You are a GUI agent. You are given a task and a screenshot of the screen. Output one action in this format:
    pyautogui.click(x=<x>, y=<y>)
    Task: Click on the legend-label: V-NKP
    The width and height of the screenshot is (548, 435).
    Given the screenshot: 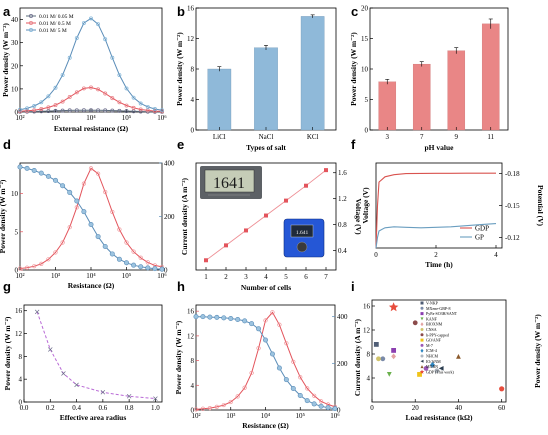 What is the action you would take?
    pyautogui.click(x=432, y=303)
    